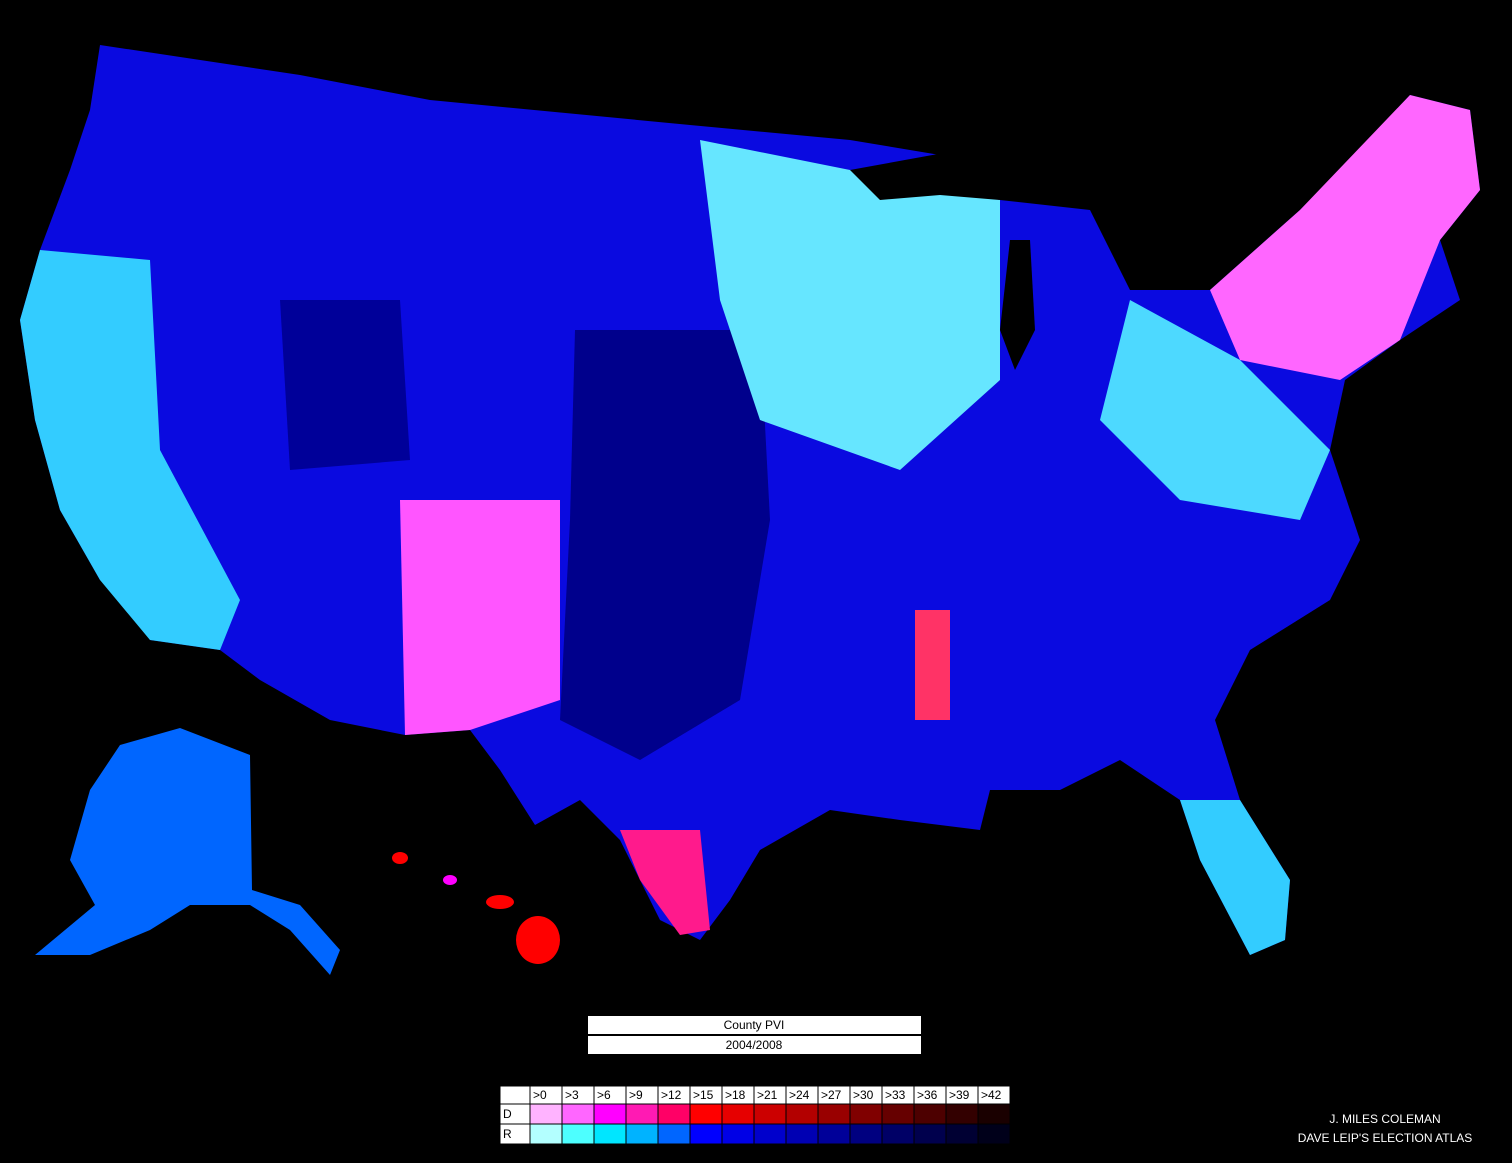  Describe the element at coordinates (671, 1095) in the screenshot. I see `legend-threshold: >12` at that location.